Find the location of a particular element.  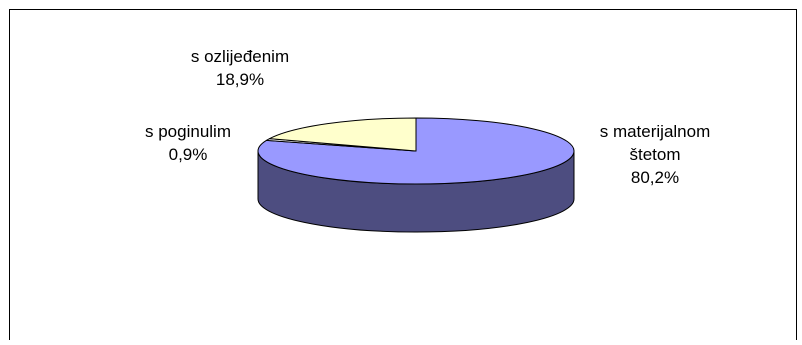

slice-label-poginulim-line1: s poginulim is located at coordinates (188, 131).